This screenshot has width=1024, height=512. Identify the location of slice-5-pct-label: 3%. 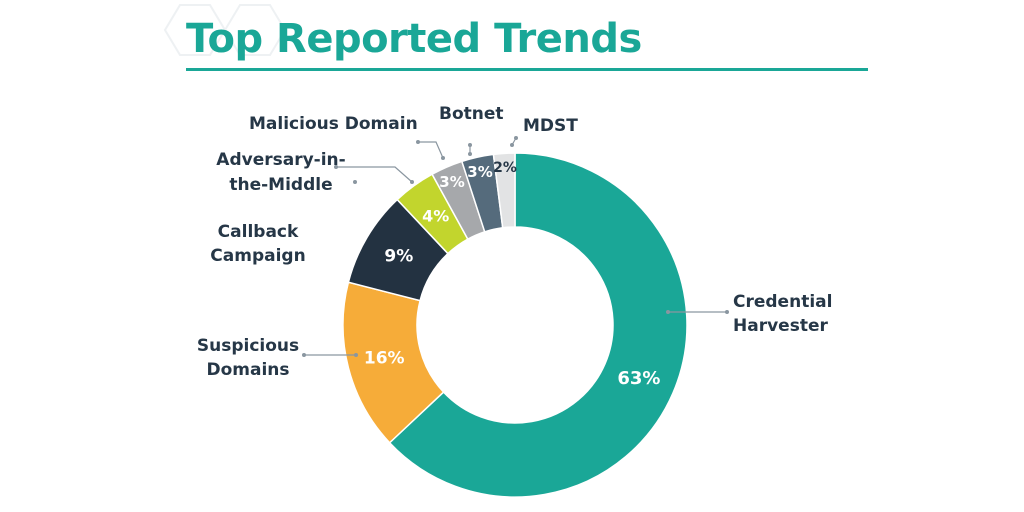
(479, 172).